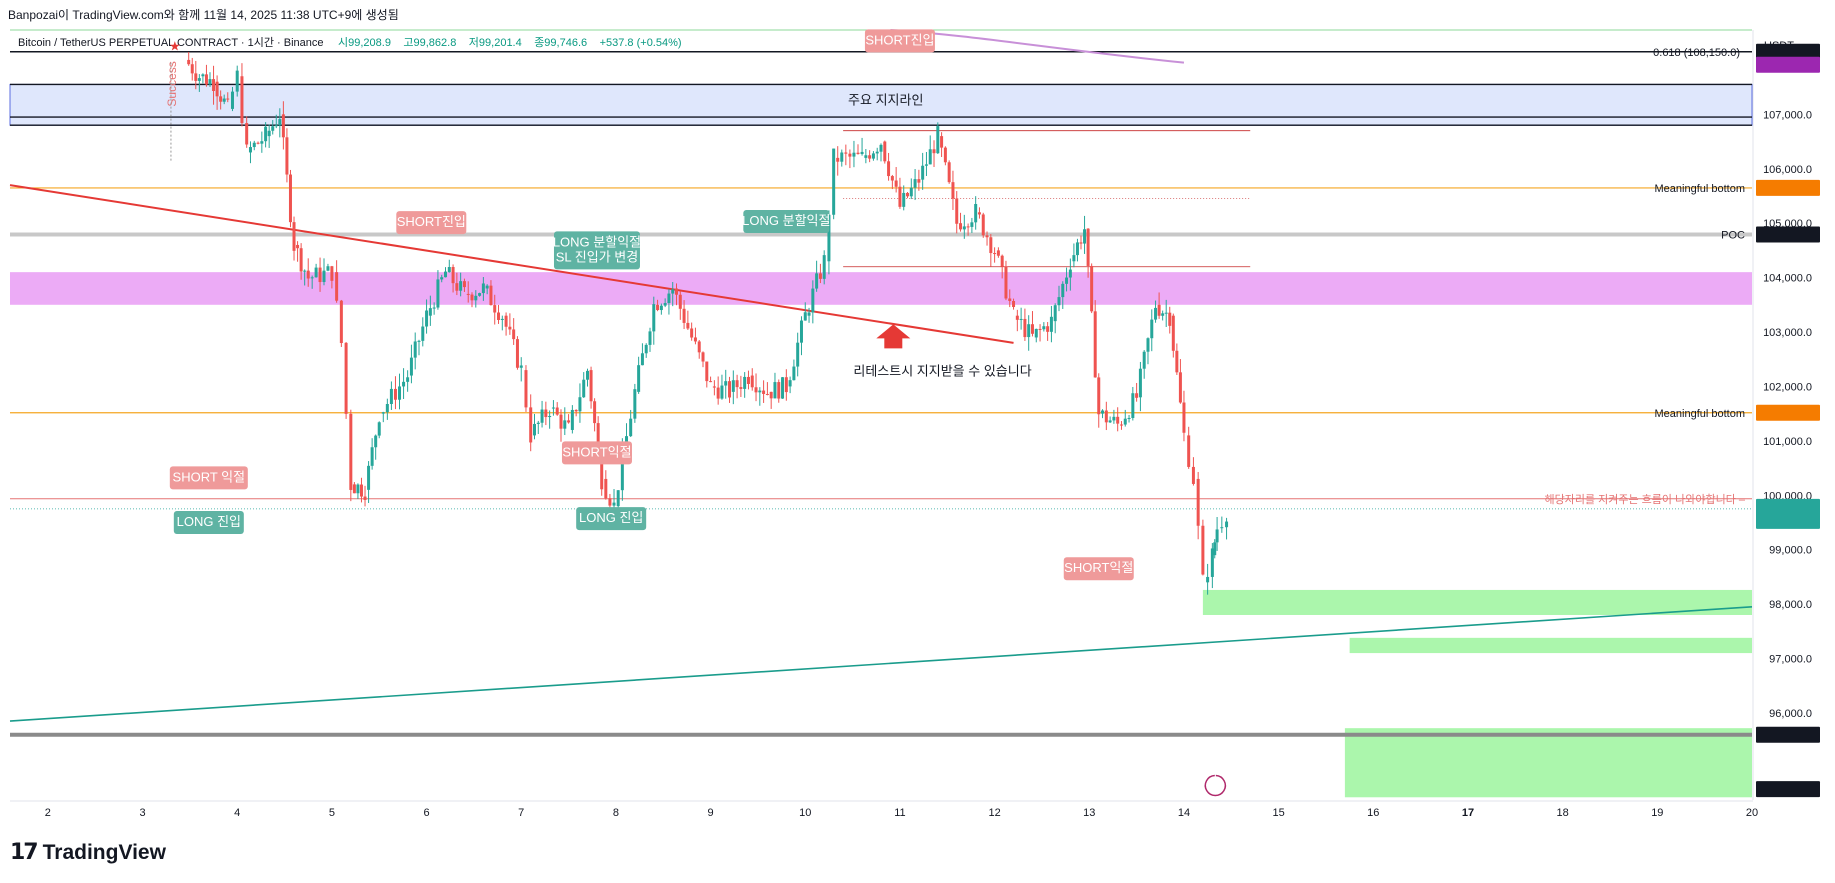 This screenshot has height=883, width=1835. Describe the element at coordinates (1787, 442) in the screenshot. I see `price-tick: 101,000.0` at that location.